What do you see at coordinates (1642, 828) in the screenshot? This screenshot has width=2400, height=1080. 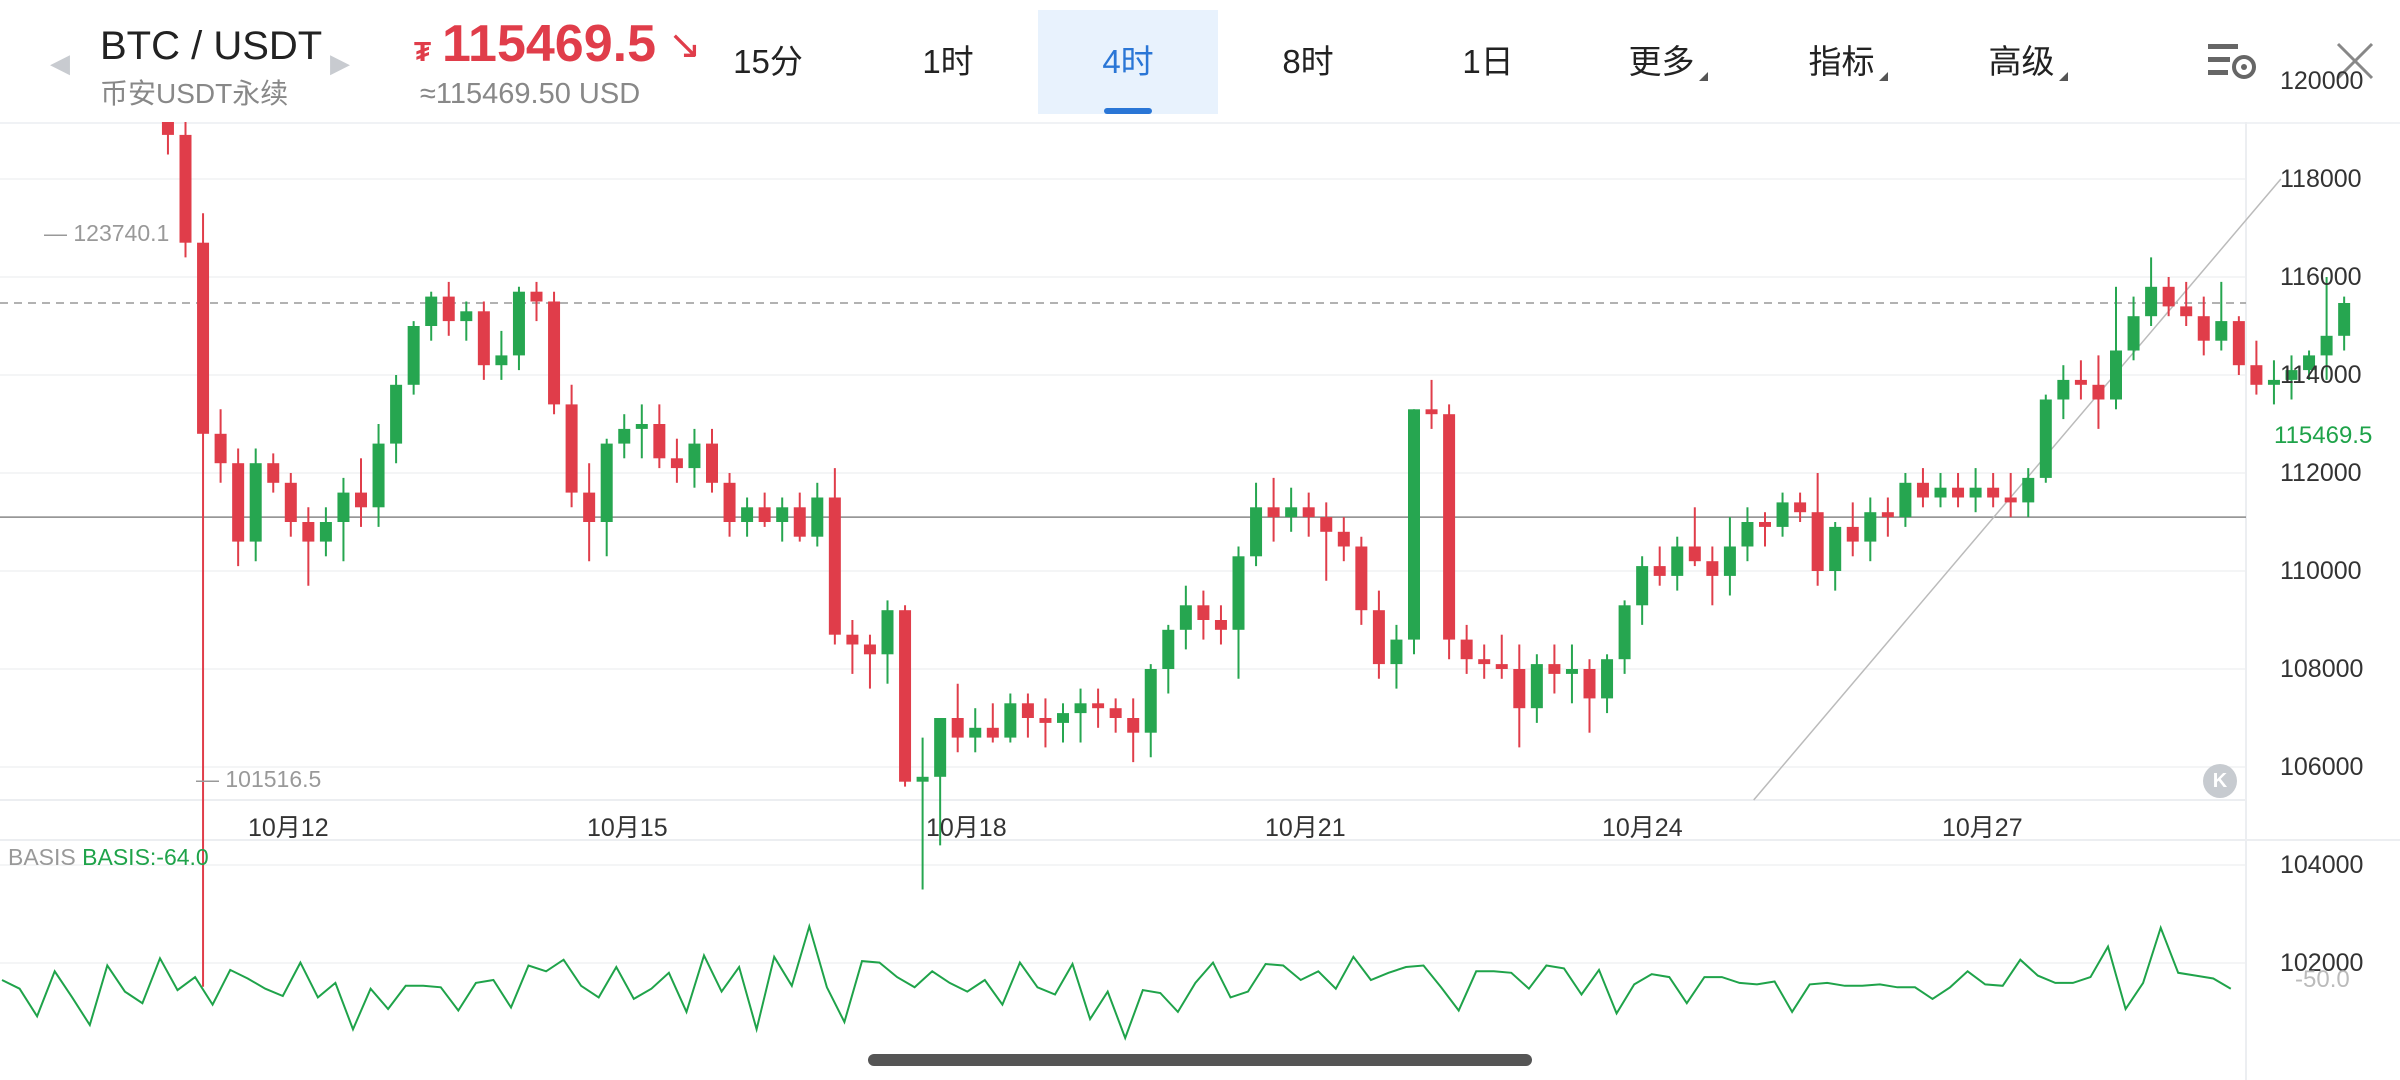 I see `date-tick-label: 10月24` at bounding box center [1642, 828].